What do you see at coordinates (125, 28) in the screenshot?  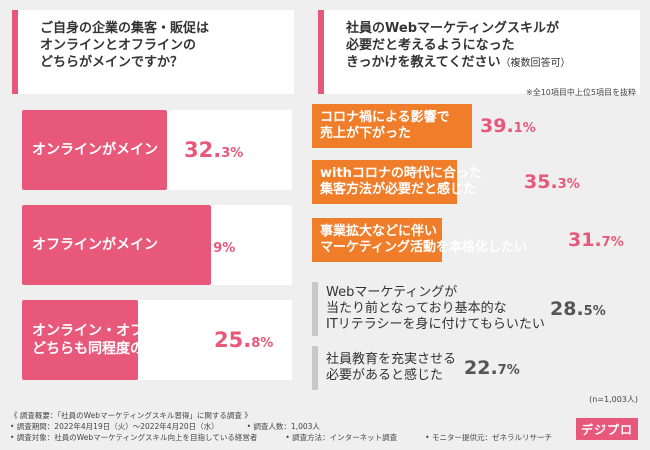 I see `left-question-line: ご自身の企業の集客・販促は` at bounding box center [125, 28].